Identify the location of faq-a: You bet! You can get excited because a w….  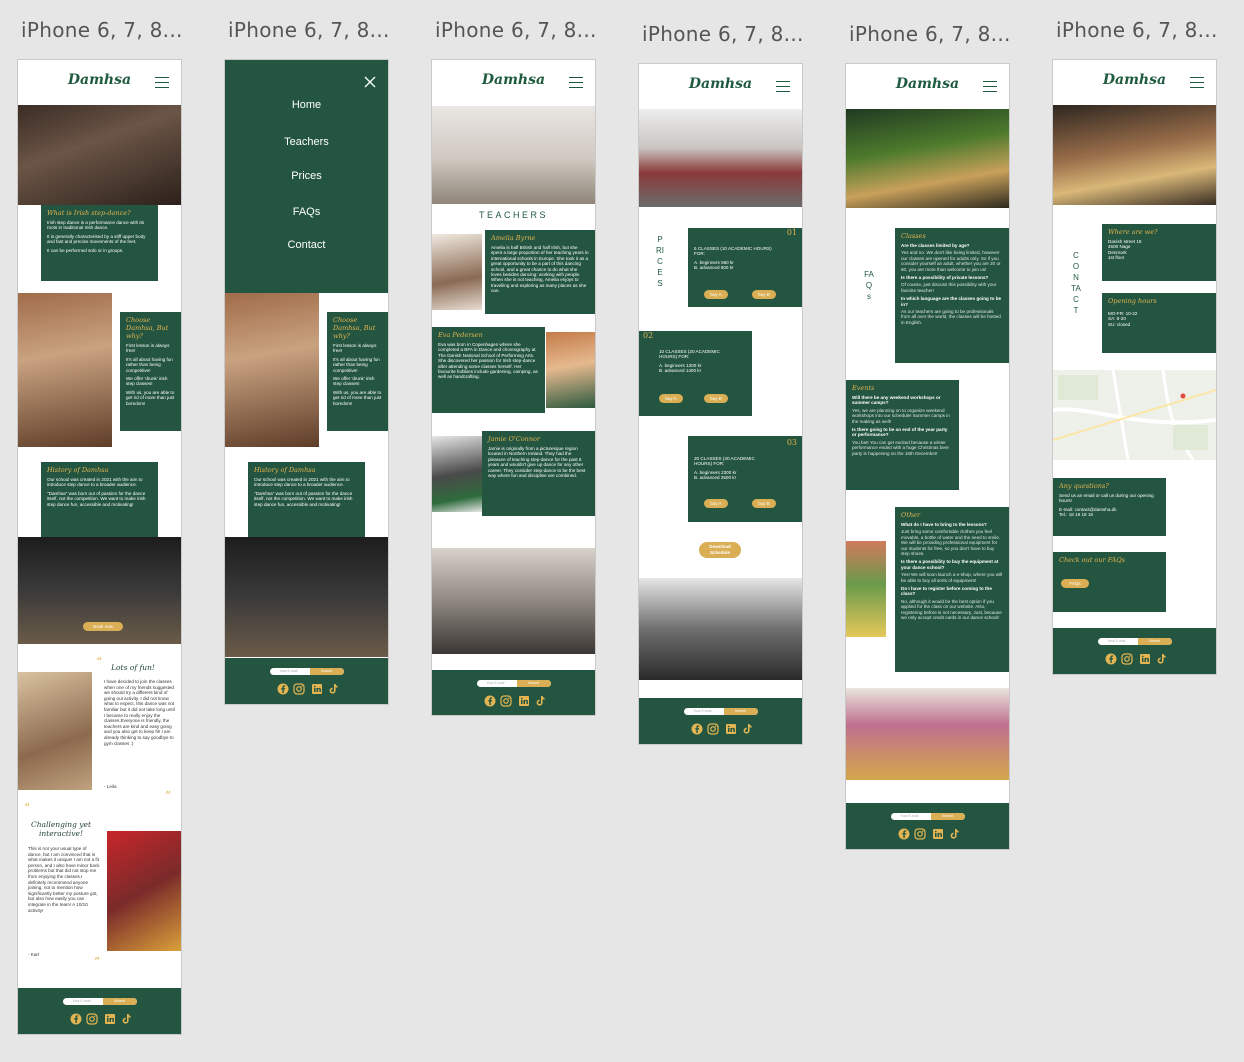
(901, 447).